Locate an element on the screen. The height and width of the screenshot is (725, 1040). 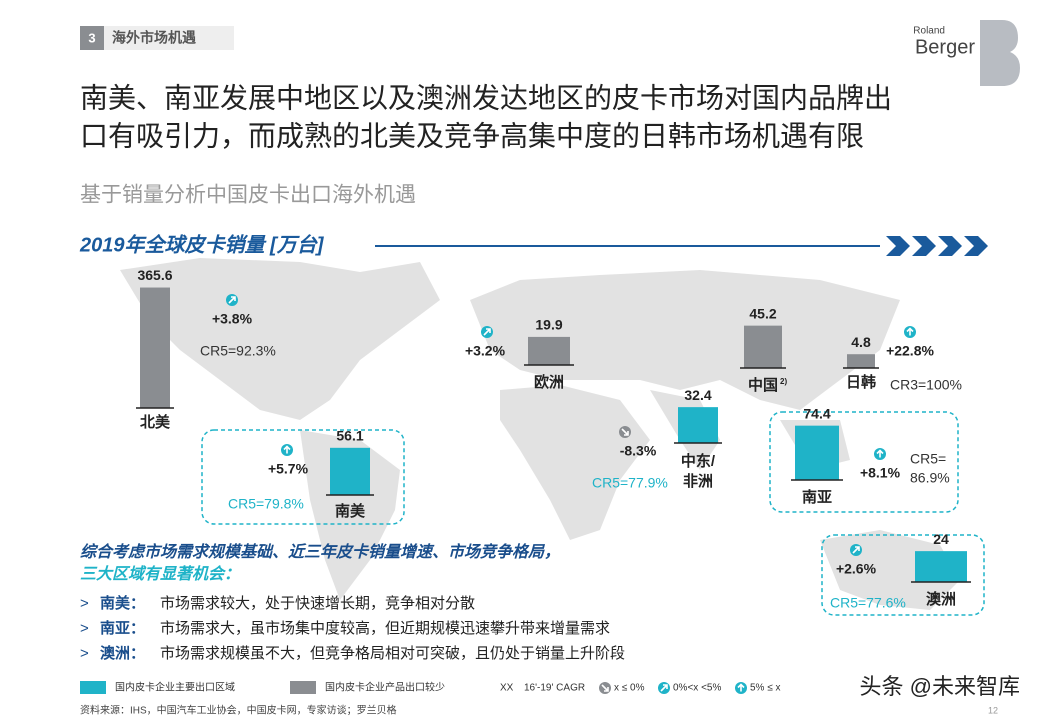
section-number: 3 is located at coordinates (91, 37).